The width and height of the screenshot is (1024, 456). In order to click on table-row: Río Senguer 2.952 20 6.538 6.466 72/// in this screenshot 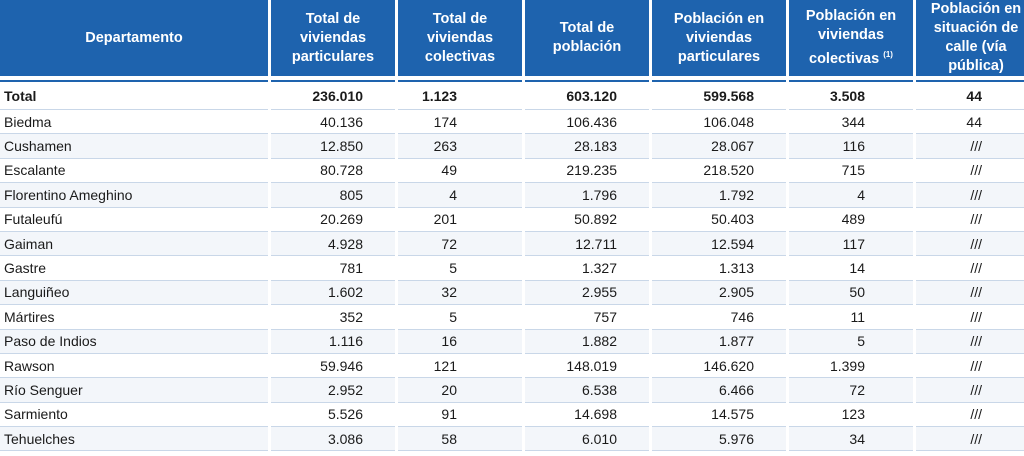, I will do `click(512, 390)`.